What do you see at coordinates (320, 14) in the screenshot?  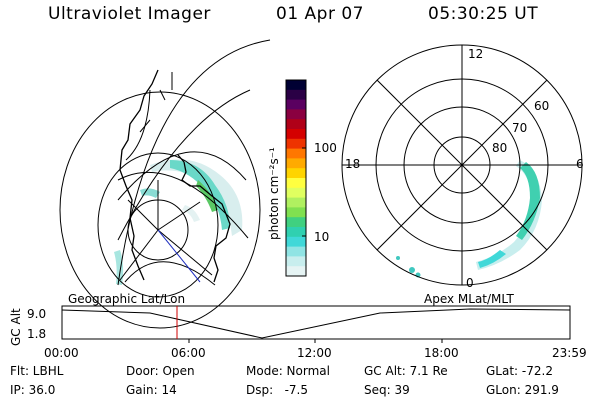 I see `date-label: 01 Apr 07` at bounding box center [320, 14].